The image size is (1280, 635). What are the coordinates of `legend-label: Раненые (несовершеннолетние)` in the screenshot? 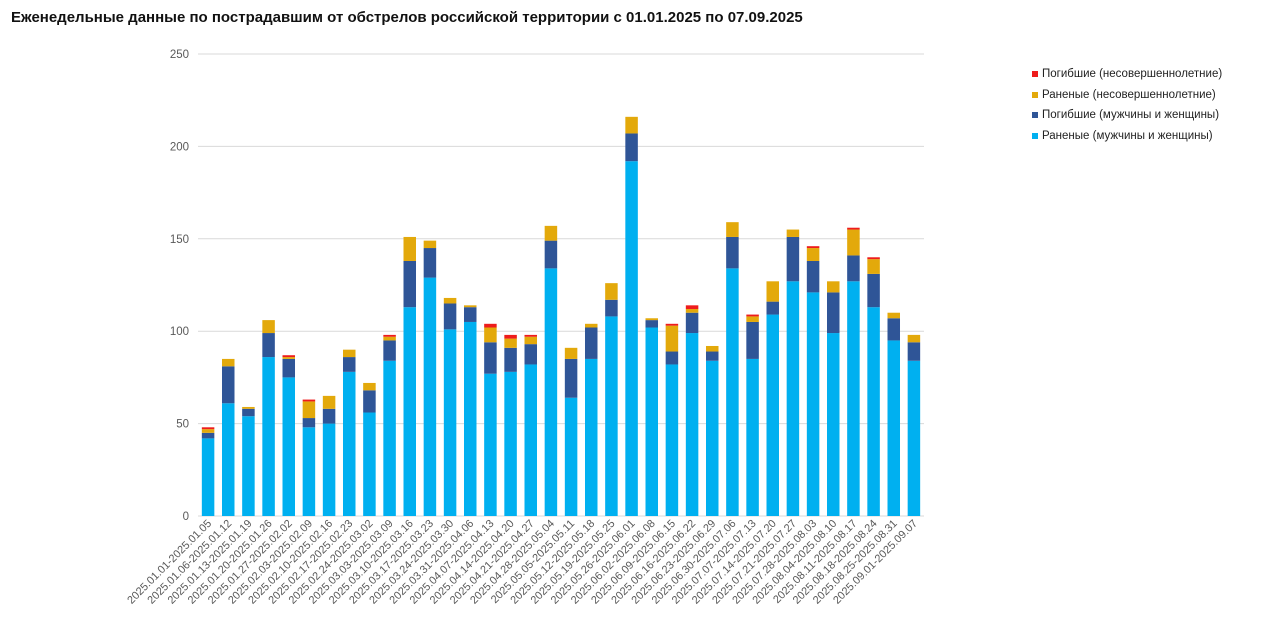 It's located at (1129, 94).